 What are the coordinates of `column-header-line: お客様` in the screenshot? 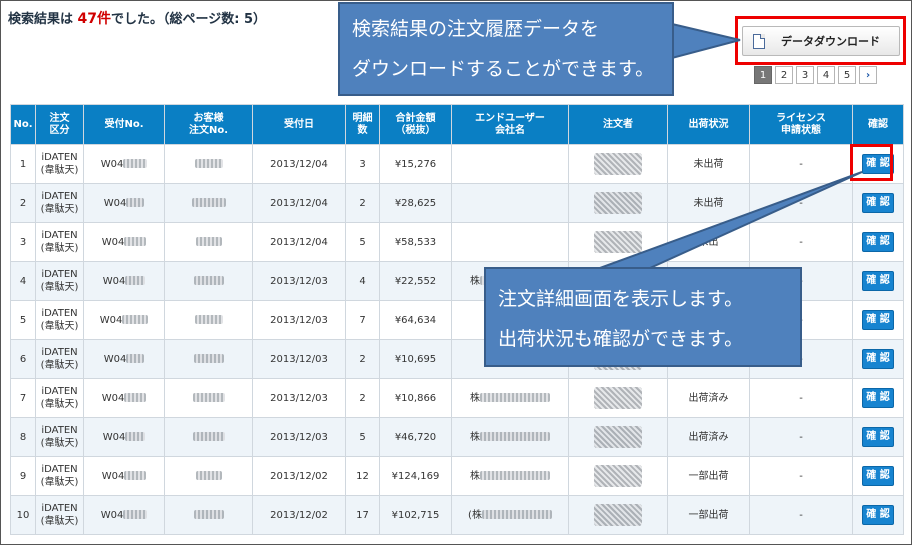 It's located at (208, 118).